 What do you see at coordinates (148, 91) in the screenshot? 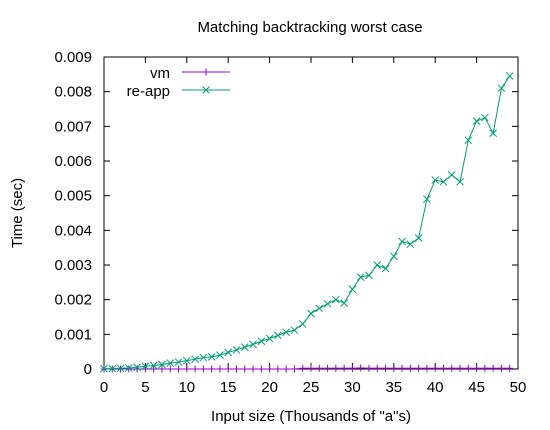
I see `legend-label-re-app: re-app` at bounding box center [148, 91].